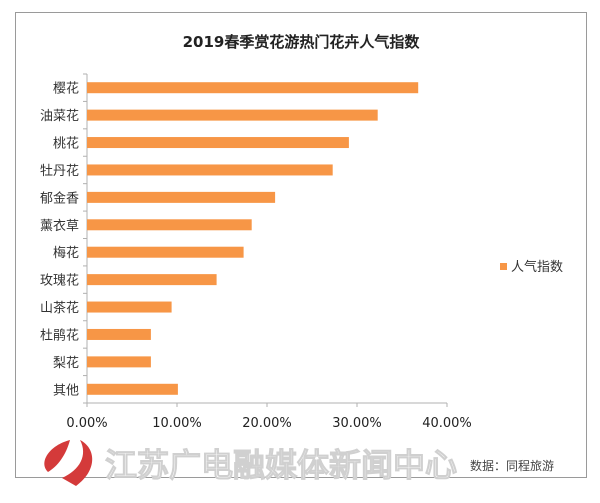 The width and height of the screenshot is (600, 503). What do you see at coordinates (66, 390) in the screenshot?
I see `category-label: 其他` at bounding box center [66, 390].